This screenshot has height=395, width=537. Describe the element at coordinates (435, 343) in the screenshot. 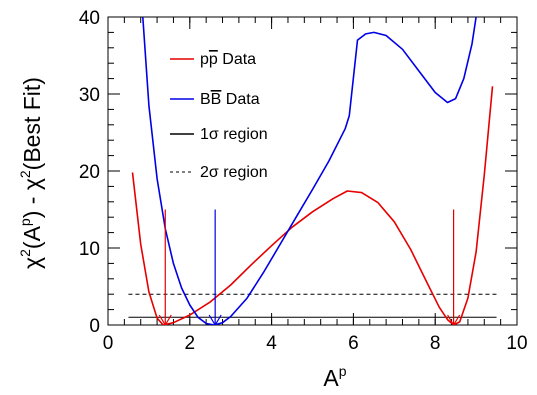

I see `x-tick-label: 8` at that location.